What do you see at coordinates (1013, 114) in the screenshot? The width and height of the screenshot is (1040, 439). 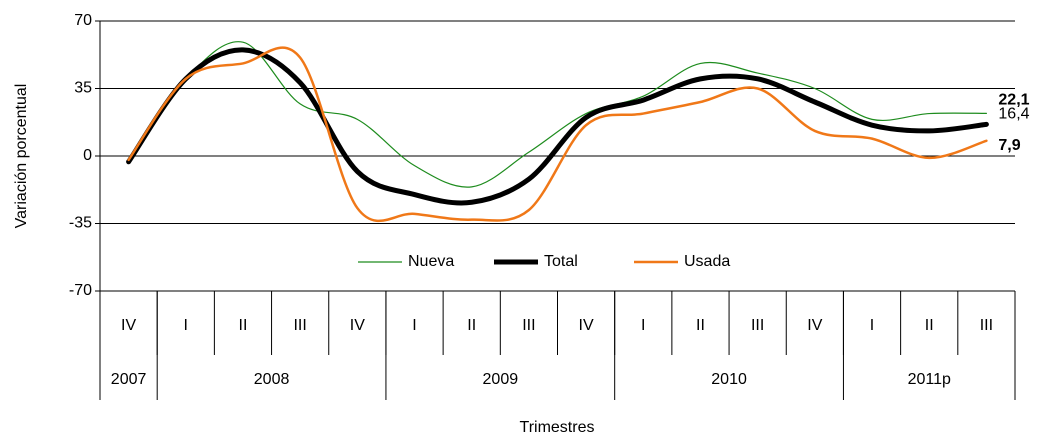 I see `value-label: 16,4` at bounding box center [1013, 114].